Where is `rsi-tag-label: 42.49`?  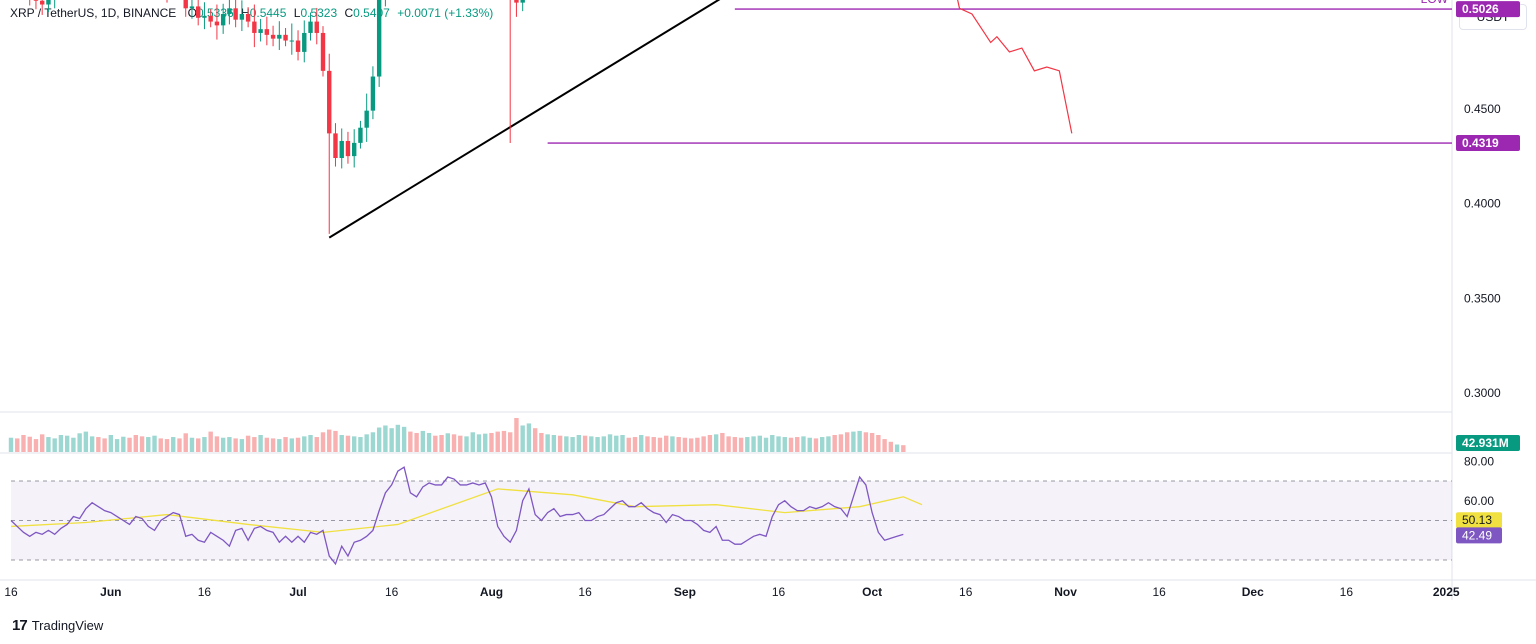 rsi-tag-label: 42.49 is located at coordinates (1477, 535).